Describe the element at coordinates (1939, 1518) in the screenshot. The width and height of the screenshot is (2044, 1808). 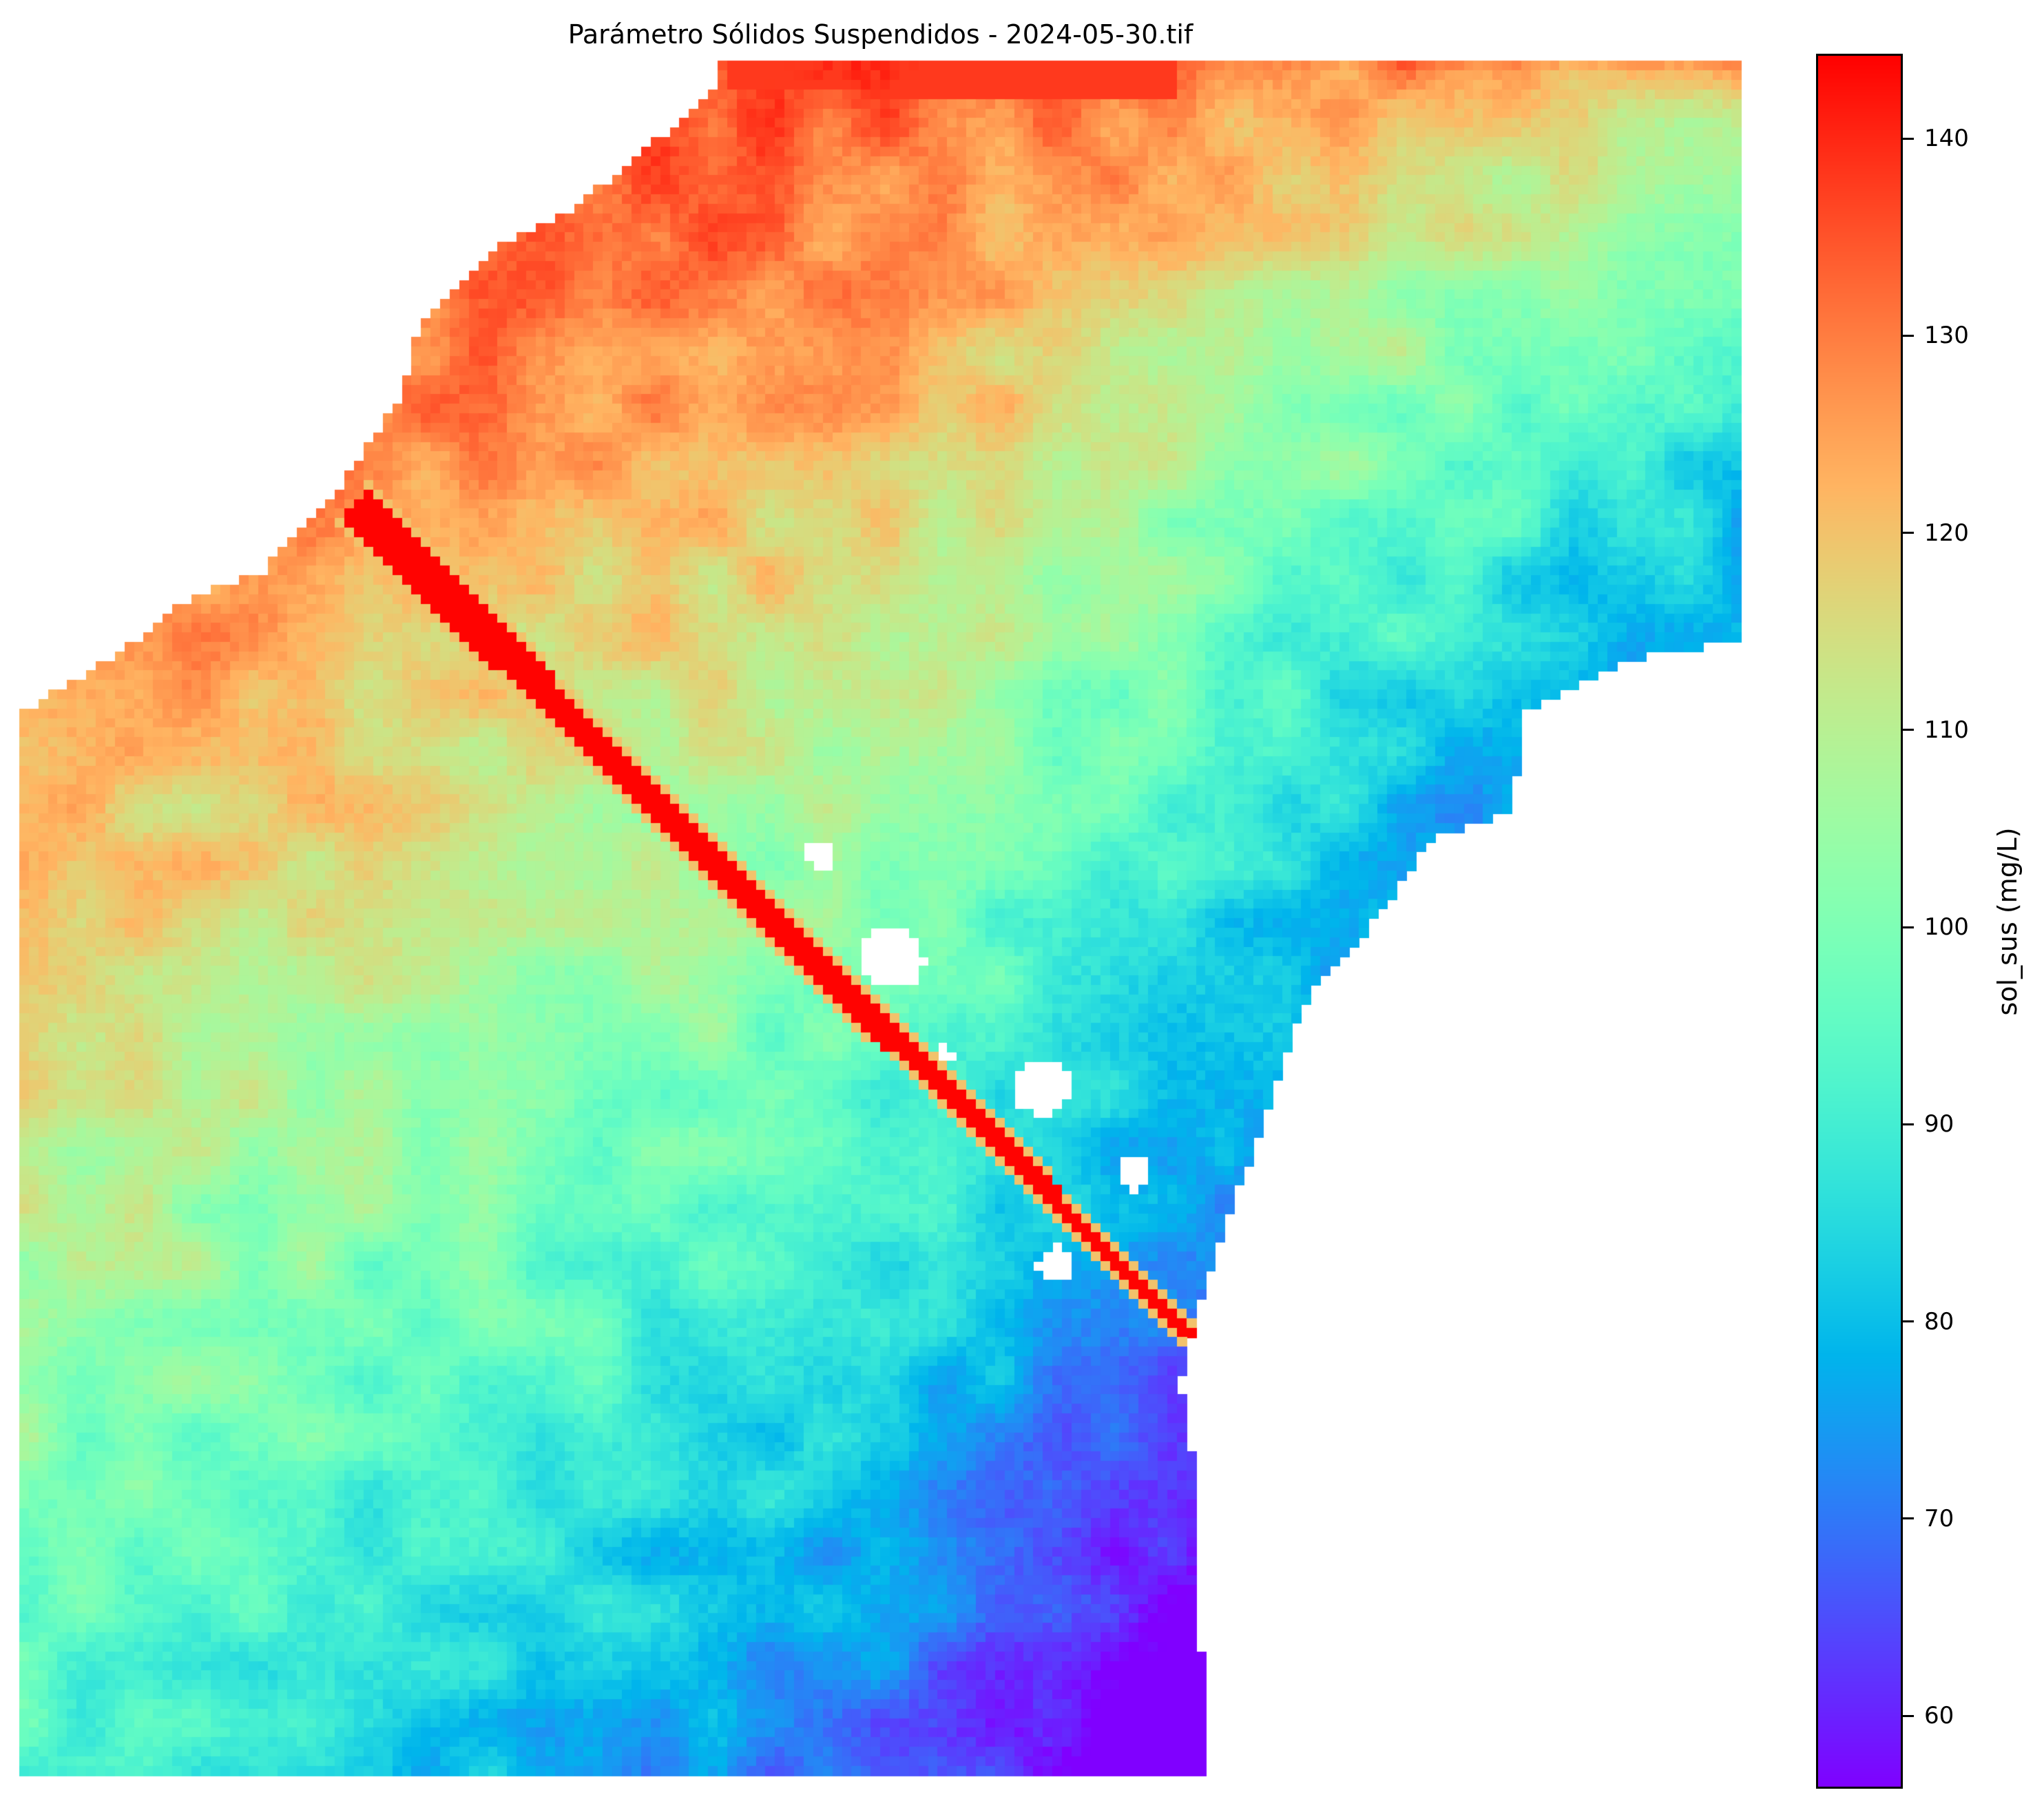
I see `colorbar-tick-label: 70` at that location.